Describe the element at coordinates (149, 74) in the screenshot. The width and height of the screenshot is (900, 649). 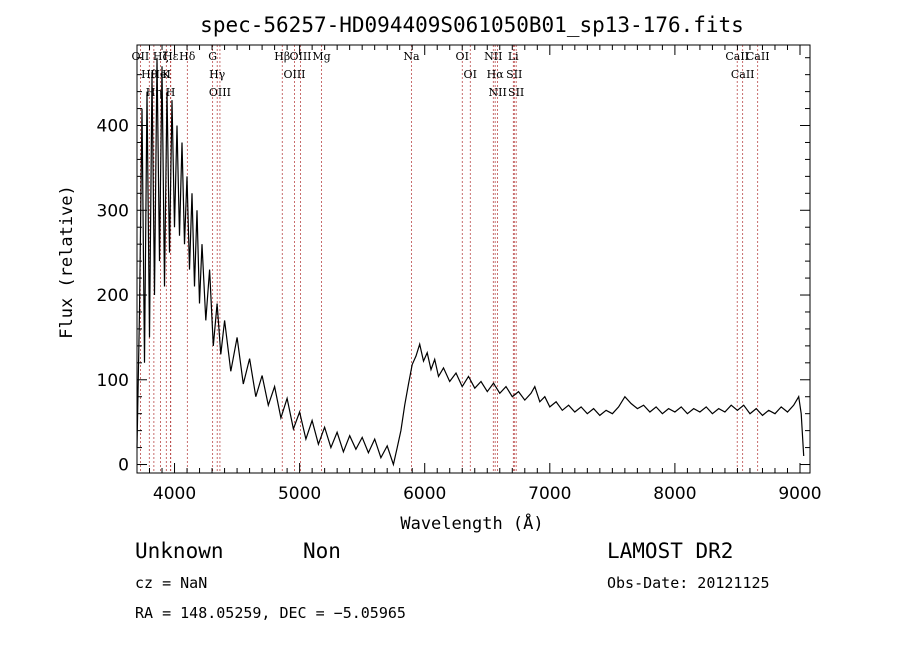
I see `emission-line-label: Hθ` at that location.